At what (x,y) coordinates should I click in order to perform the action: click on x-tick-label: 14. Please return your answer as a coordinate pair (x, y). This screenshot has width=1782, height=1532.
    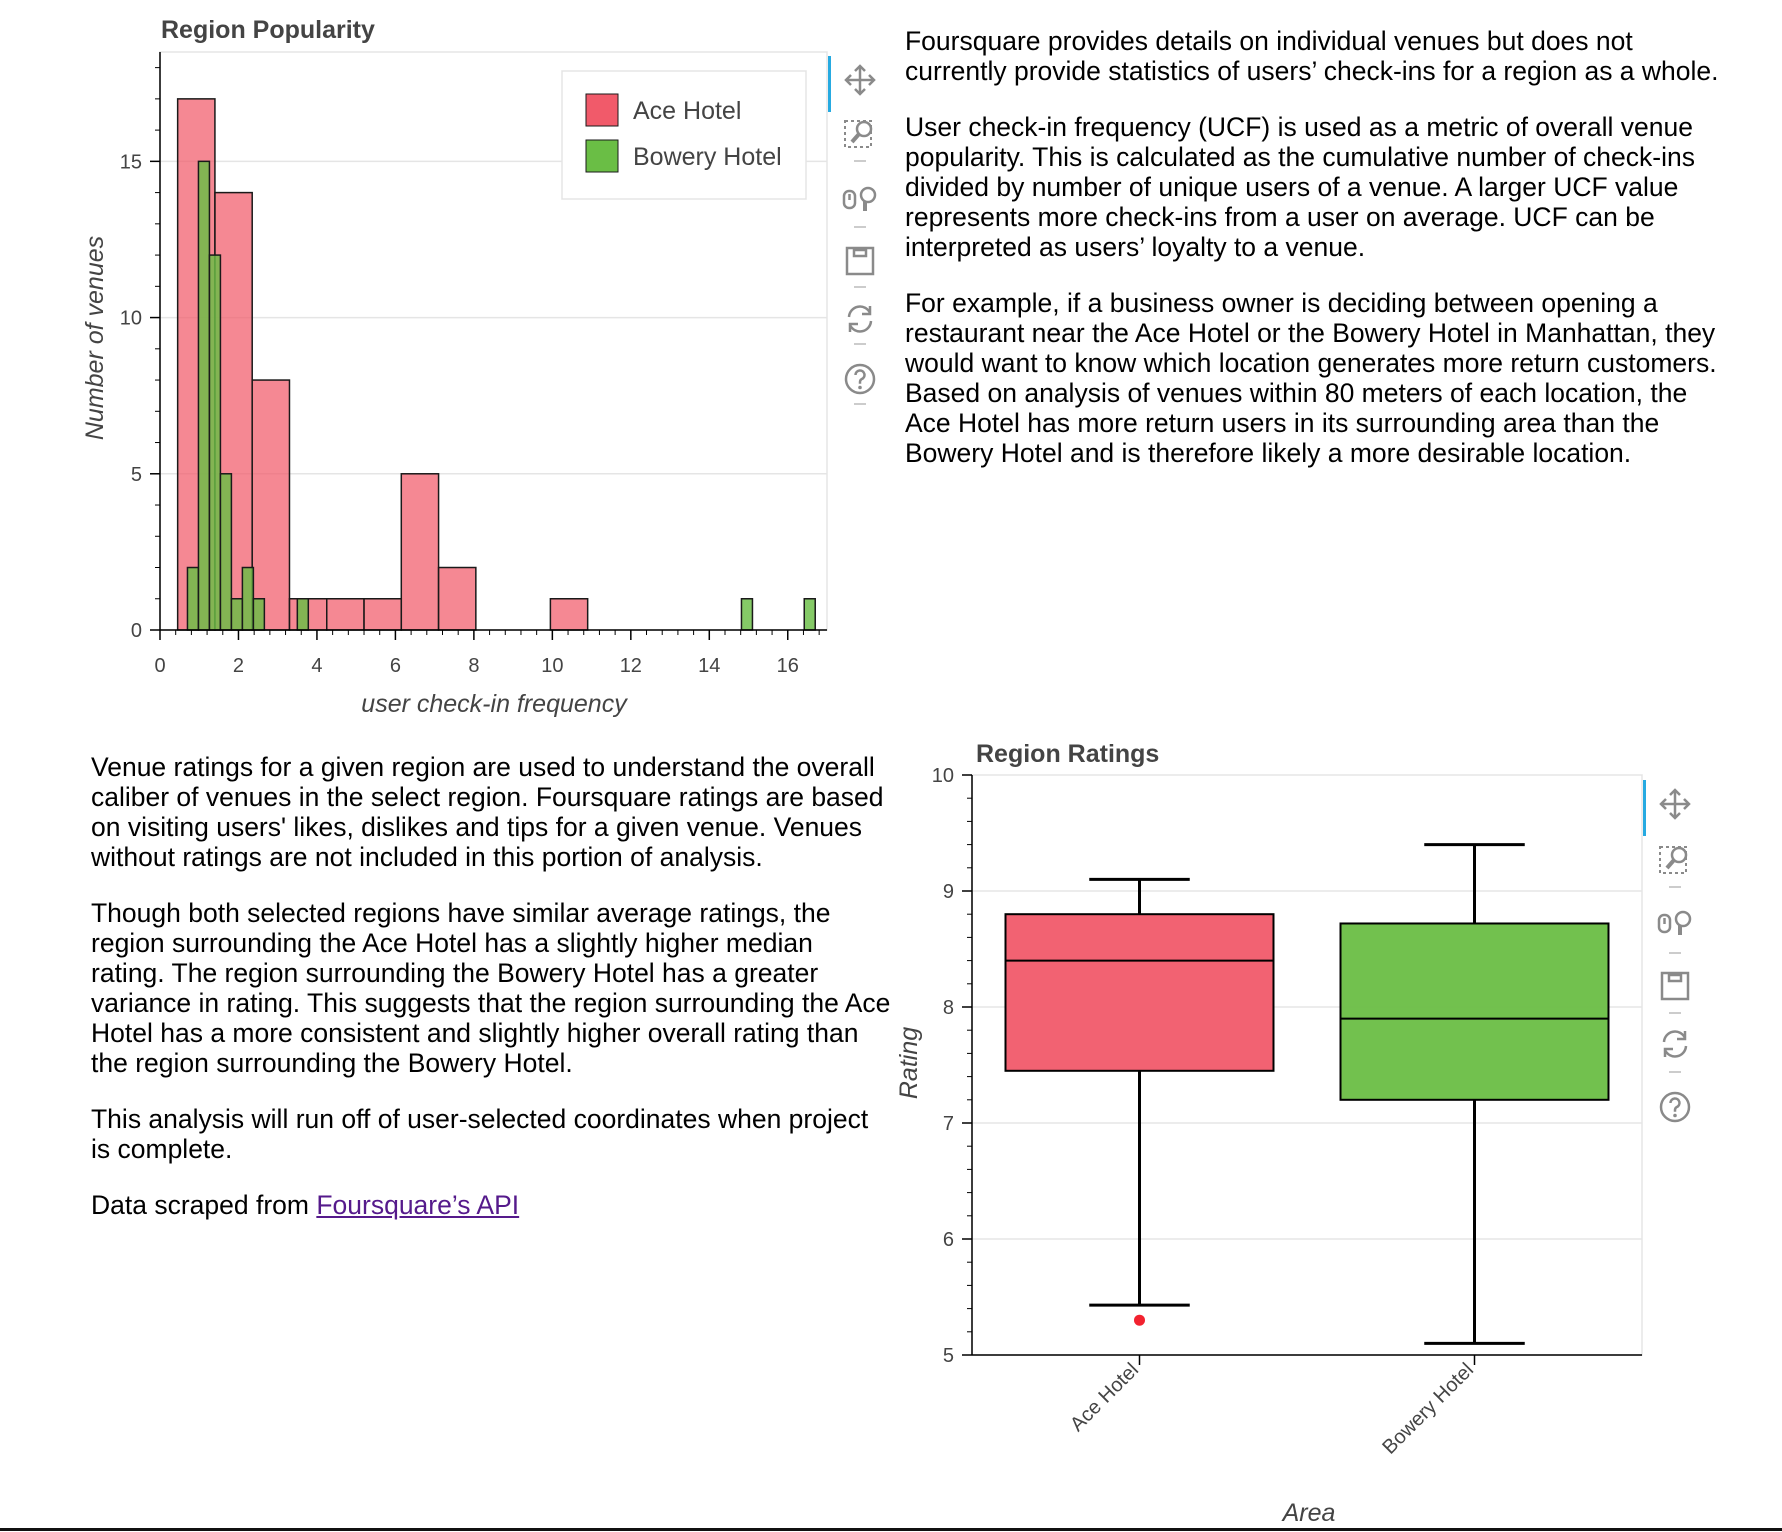
    Looking at the image, I should click on (709, 666).